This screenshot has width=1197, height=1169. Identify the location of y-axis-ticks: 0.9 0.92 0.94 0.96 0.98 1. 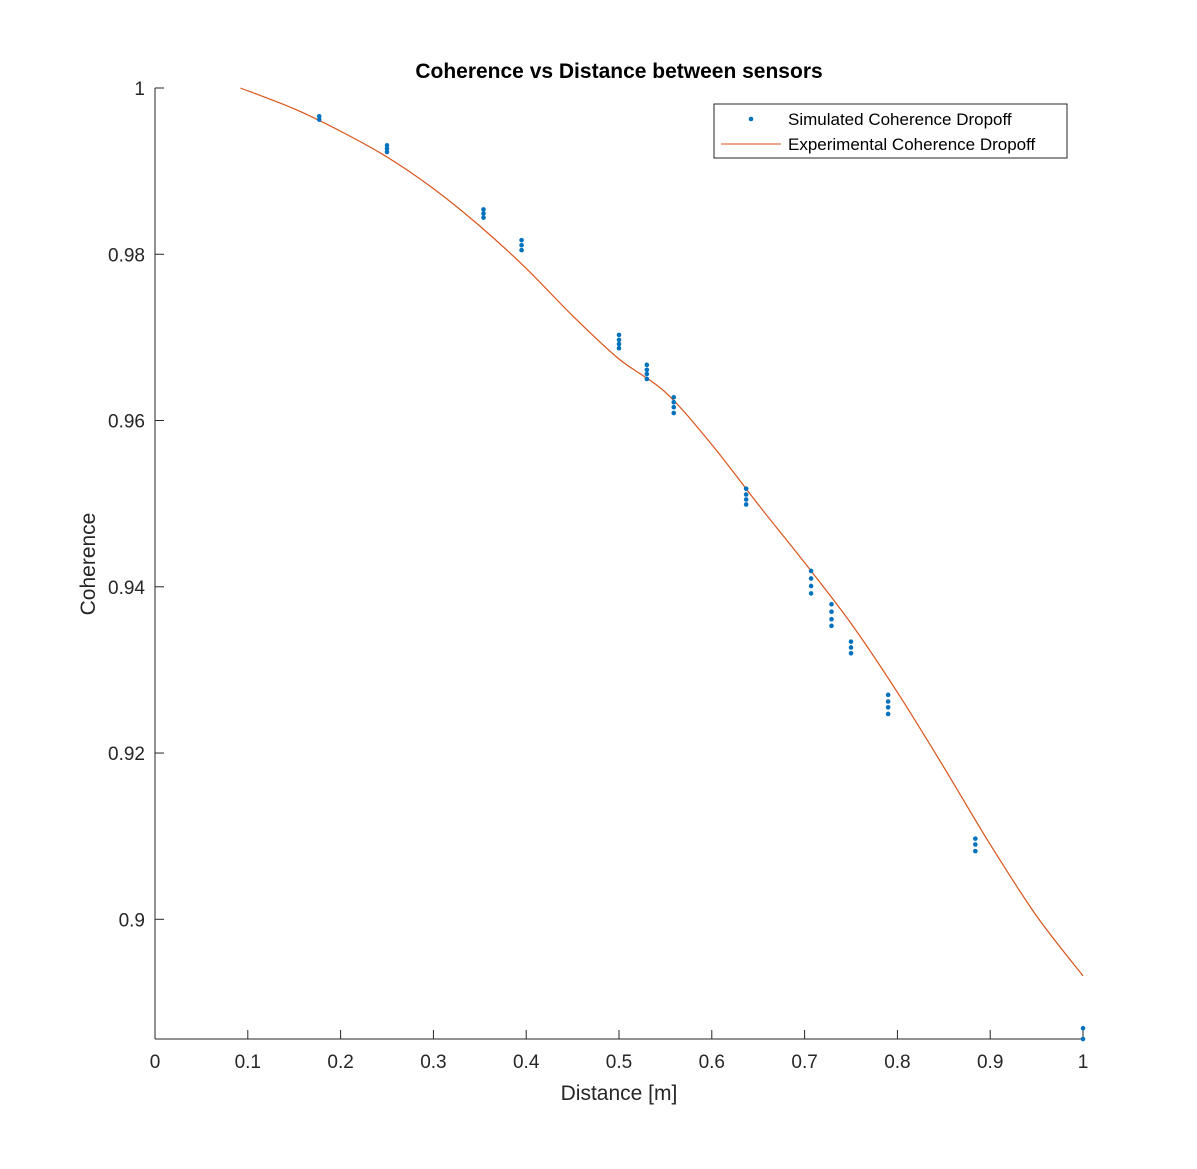
(136, 505).